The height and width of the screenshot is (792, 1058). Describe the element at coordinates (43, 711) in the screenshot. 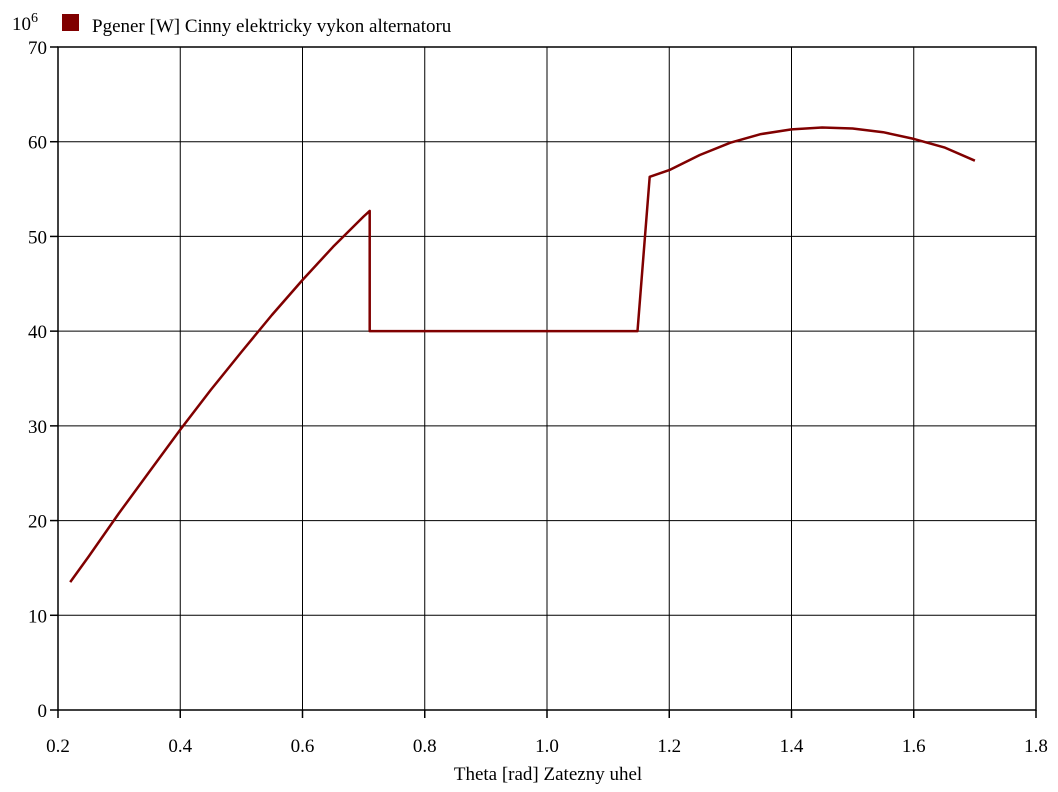

I see `y-tick-label: 0` at that location.